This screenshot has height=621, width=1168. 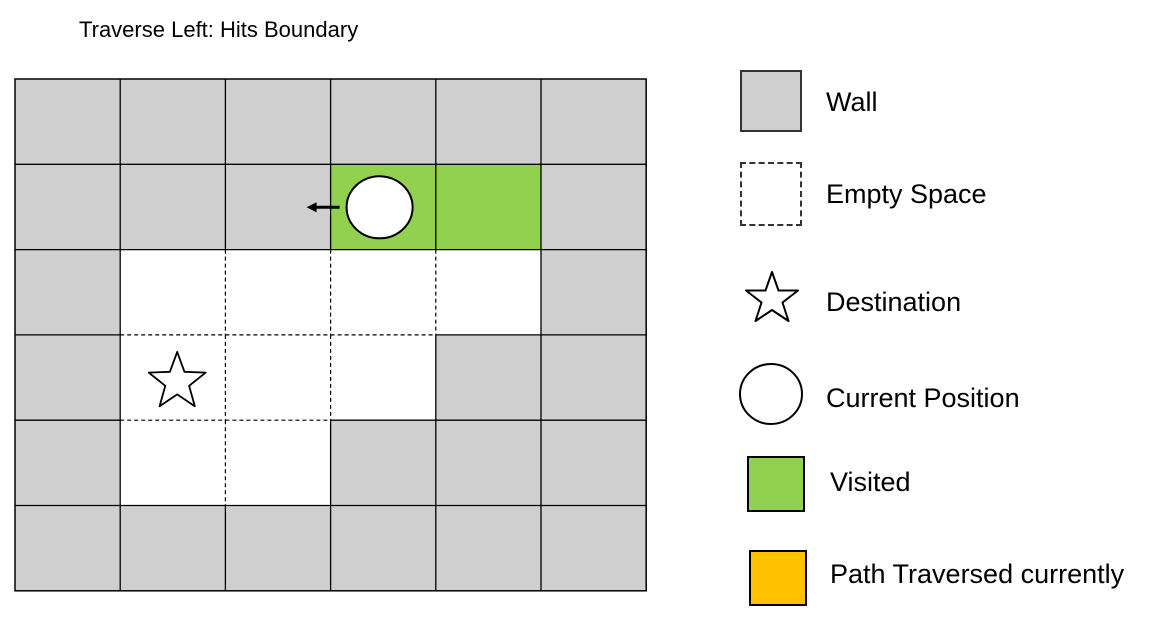 I want to click on diagram-title: Traverse Left: Hits Boundary, so click(x=219, y=29).